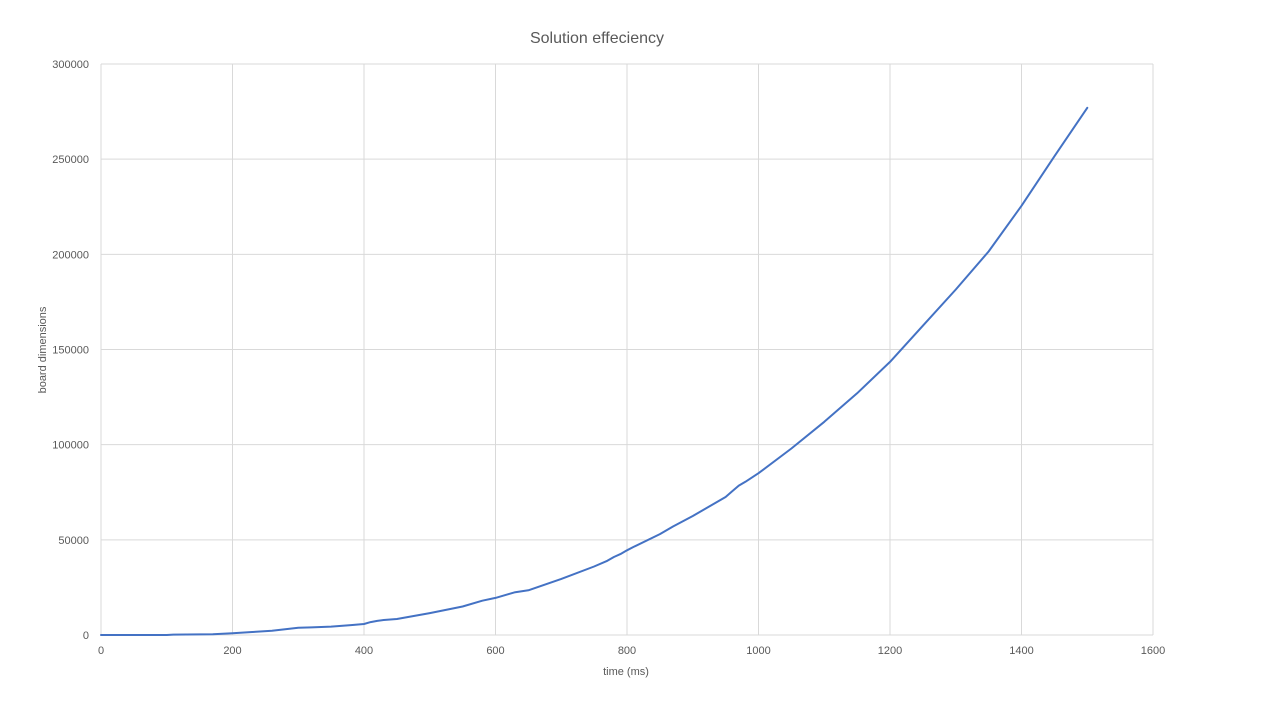  I want to click on y-tick-label: 100000, so click(70, 446).